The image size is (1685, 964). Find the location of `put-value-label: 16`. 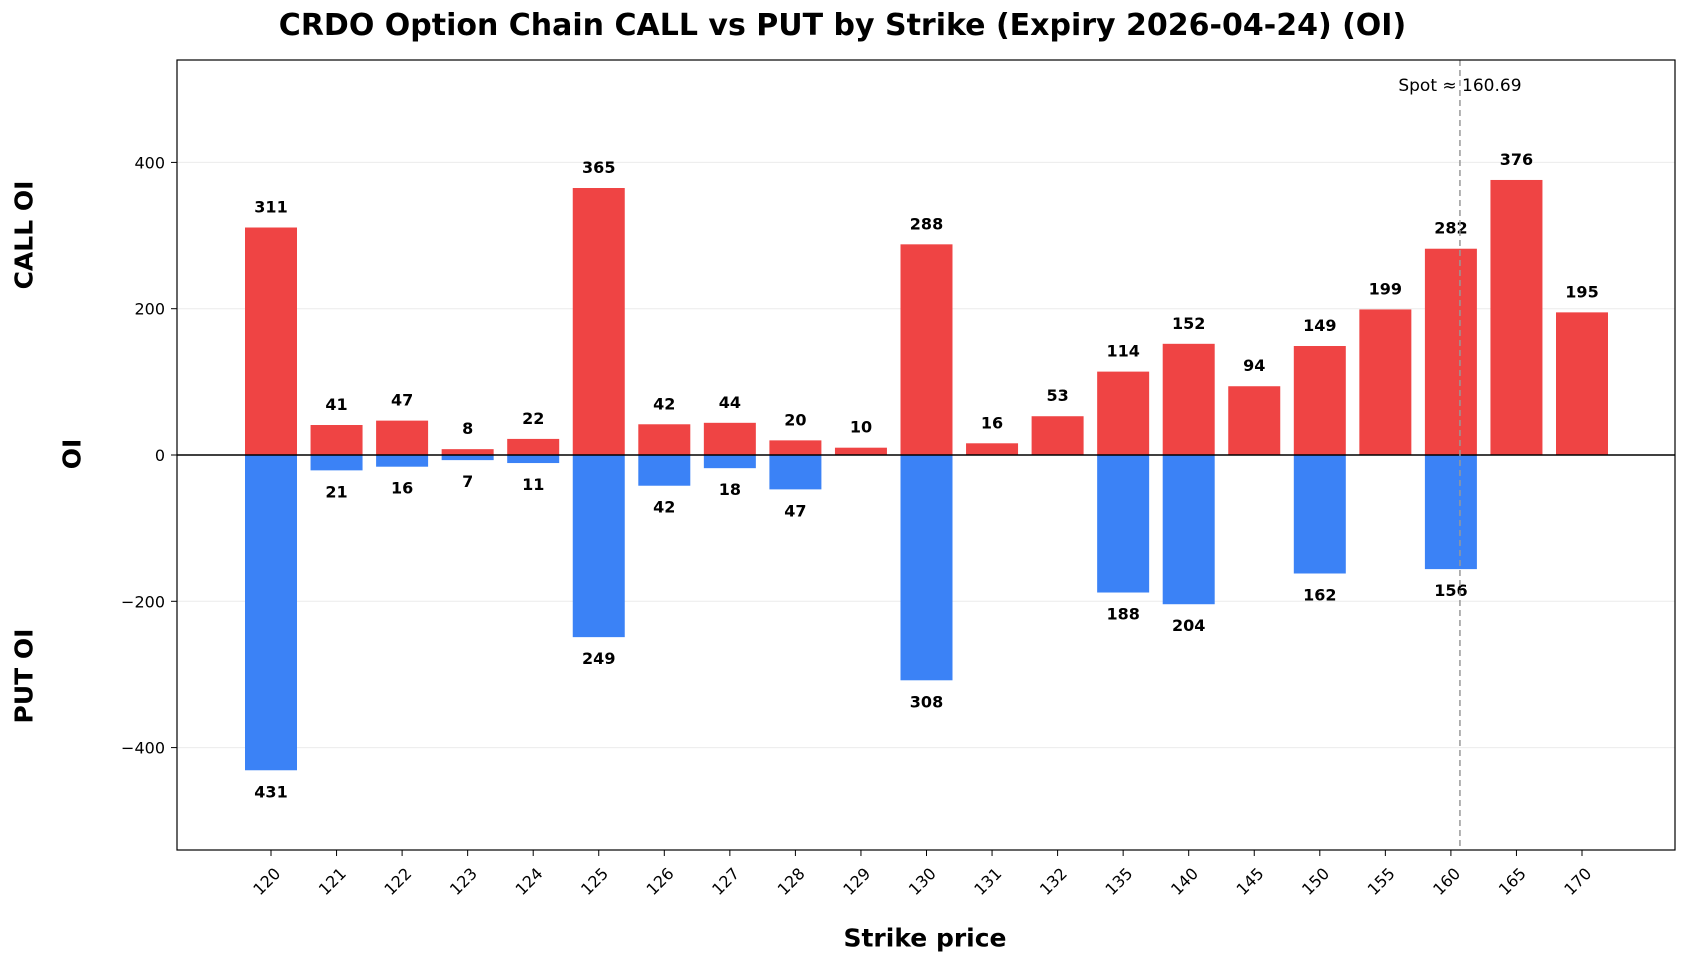

put-value-label: 16 is located at coordinates (402, 488).